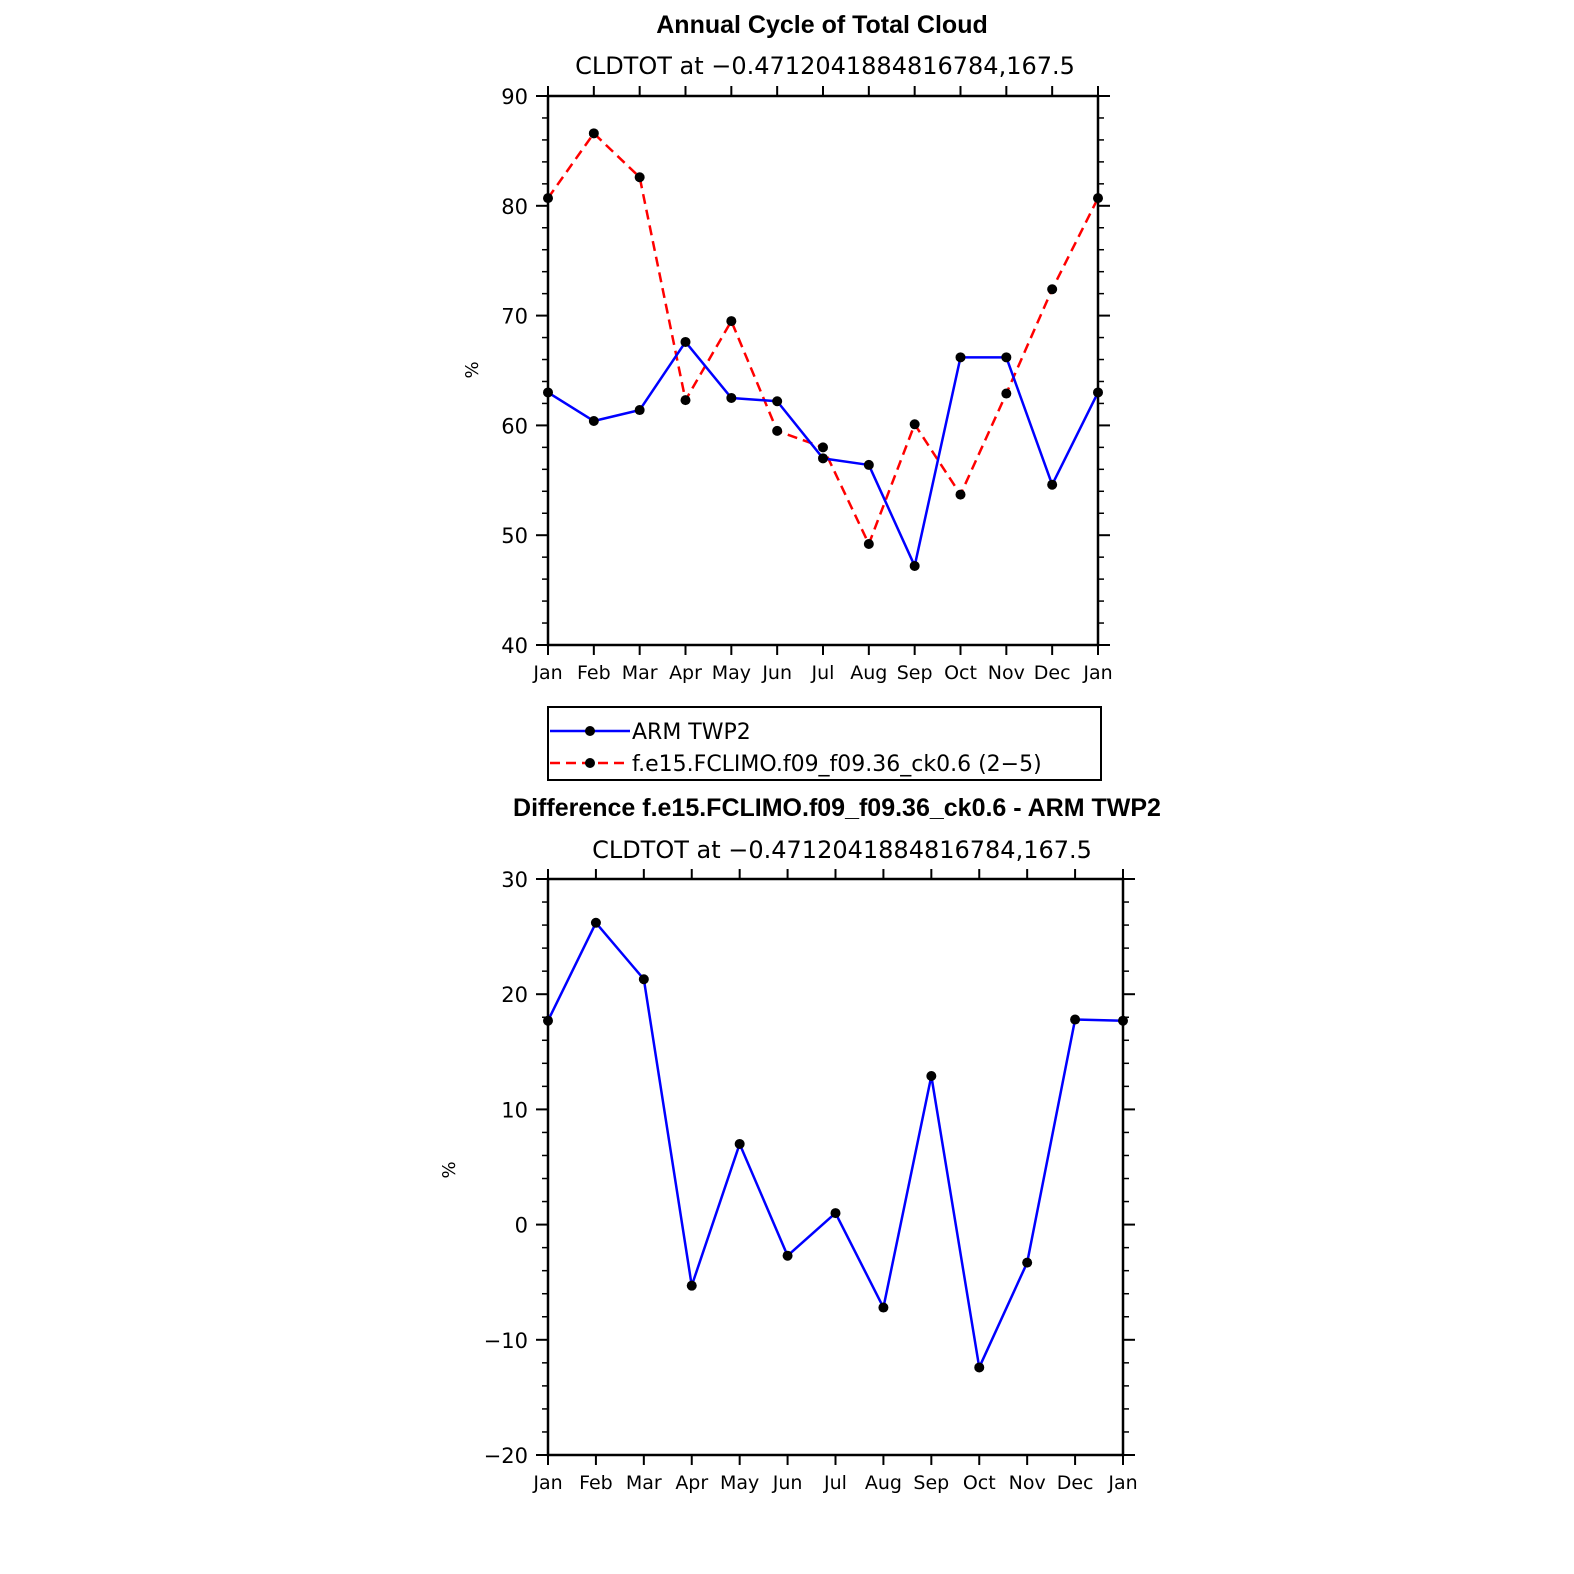 This screenshot has width=1574, height=1574. I want to click on chart2-ytick-label: −20, so click(506, 1456).